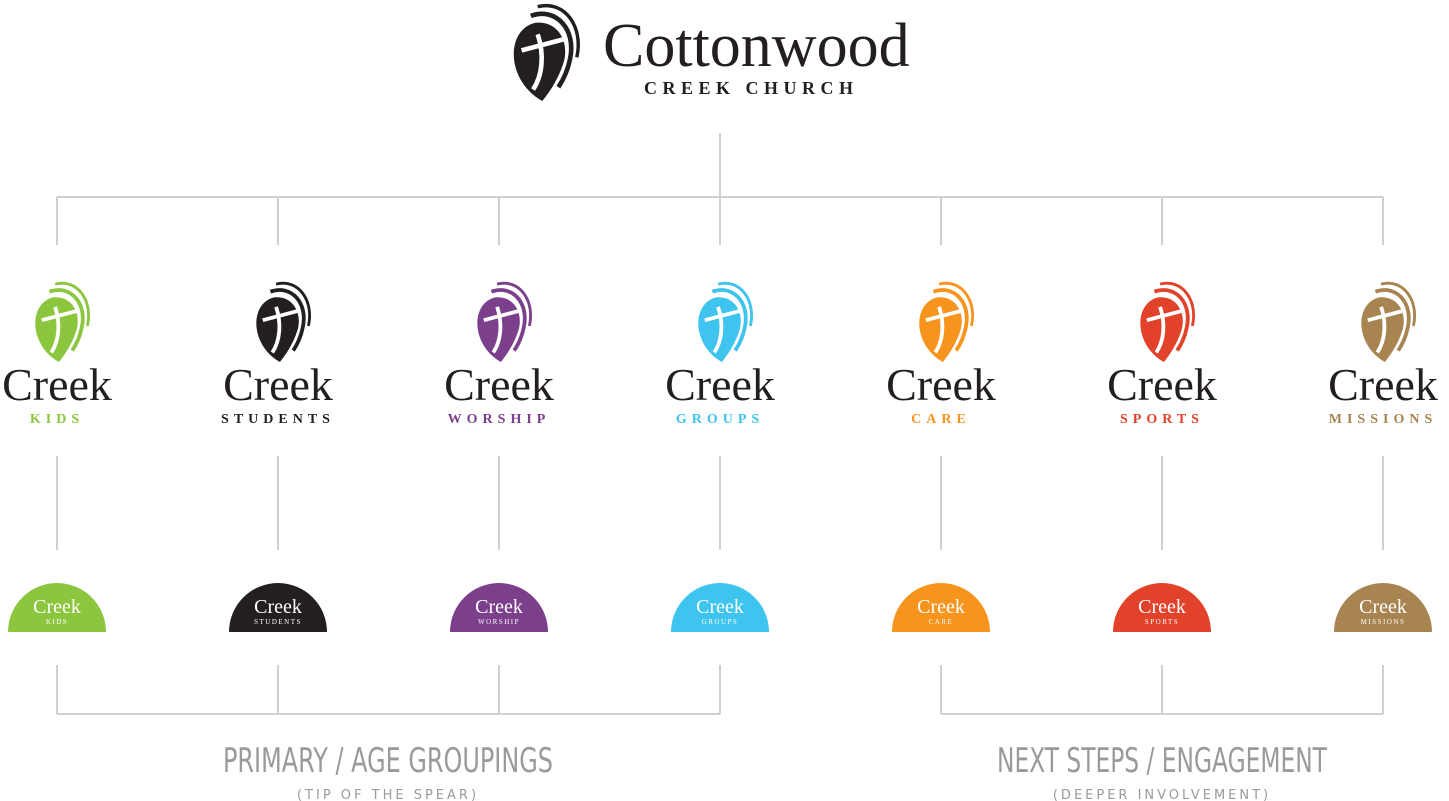  Describe the element at coordinates (751, 88) in the screenshot. I see `main-subtitle: CREEK CHURCH` at that location.